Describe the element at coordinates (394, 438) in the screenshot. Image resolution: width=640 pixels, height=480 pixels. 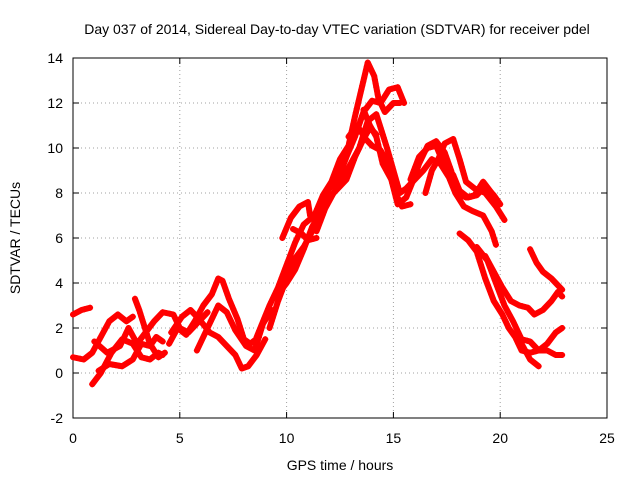
I see `x-tick-label: 15` at that location.